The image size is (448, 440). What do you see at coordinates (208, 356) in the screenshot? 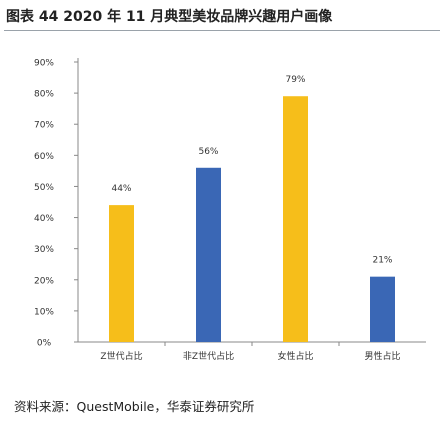
I see `x-tick-label: 非Z世代占比` at bounding box center [208, 356].